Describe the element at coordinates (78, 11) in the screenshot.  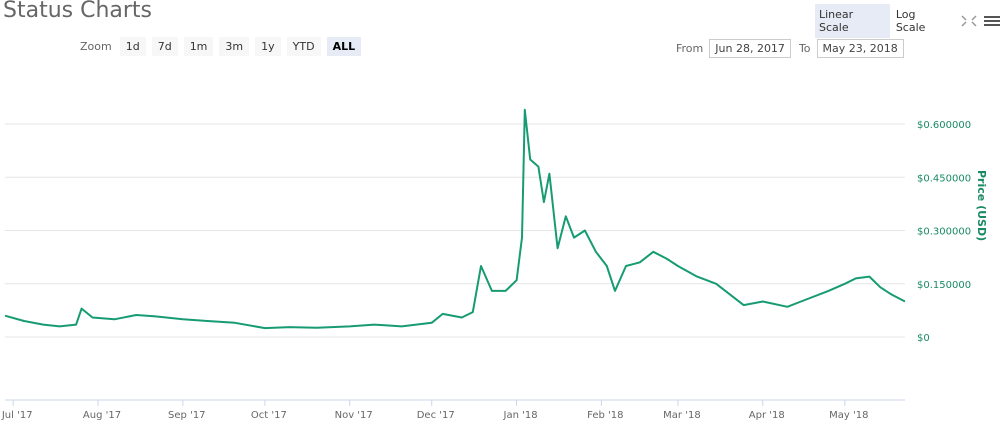
I see `page-title: Status Charts` at that location.